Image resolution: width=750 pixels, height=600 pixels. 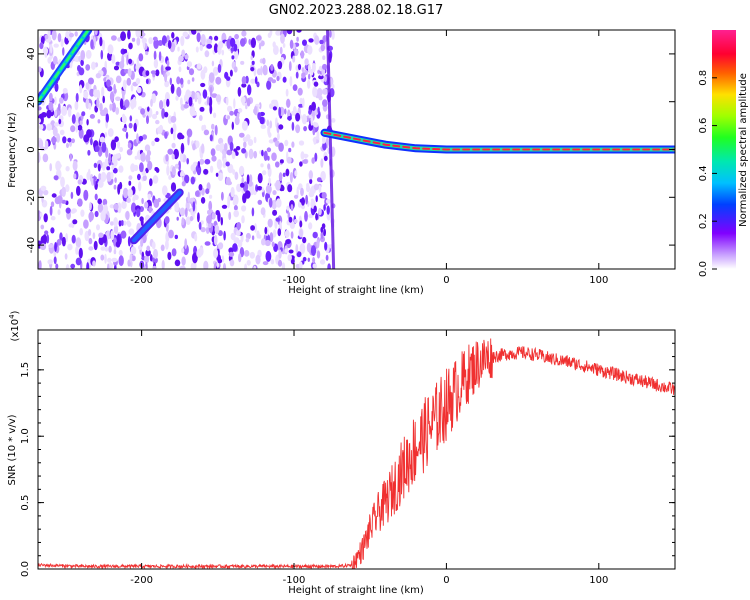 I want to click on svg-text: (x104), so click(x=14, y=325).